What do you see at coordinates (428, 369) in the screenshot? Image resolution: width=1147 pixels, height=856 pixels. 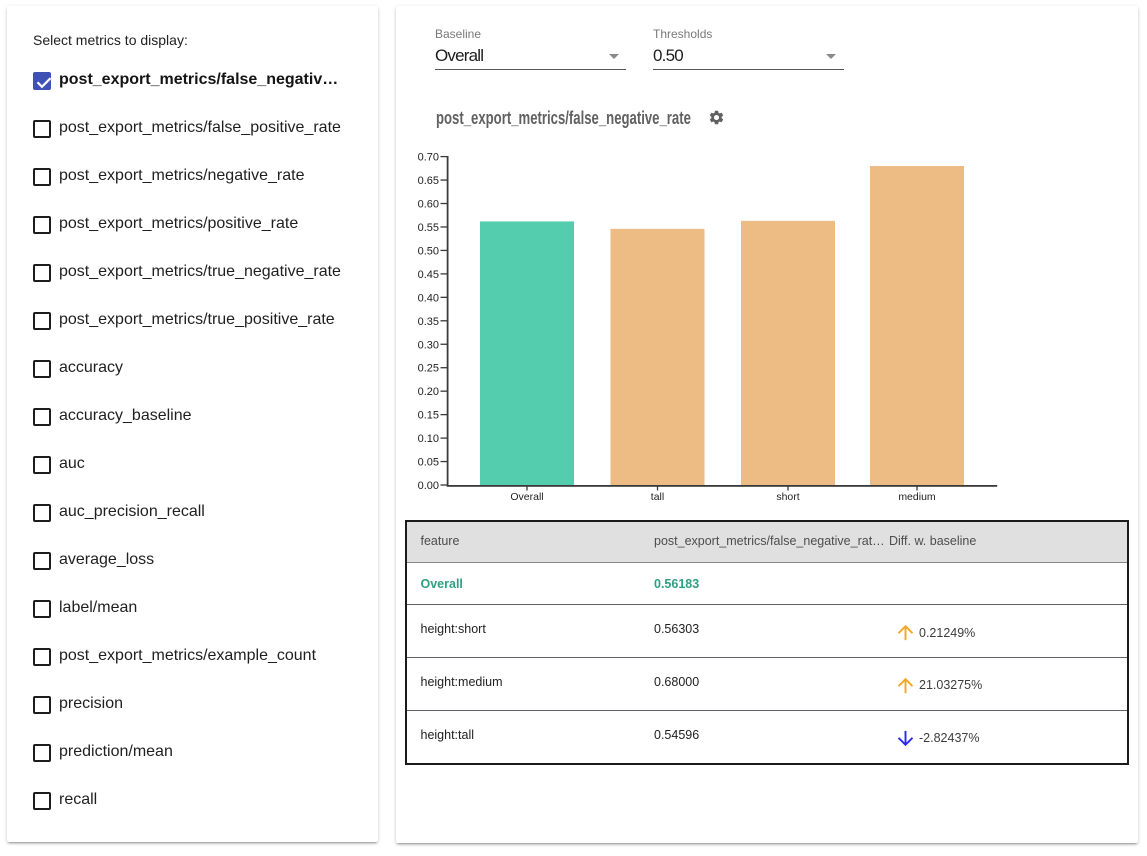 I see `svg-text: 0.25` at bounding box center [428, 369].